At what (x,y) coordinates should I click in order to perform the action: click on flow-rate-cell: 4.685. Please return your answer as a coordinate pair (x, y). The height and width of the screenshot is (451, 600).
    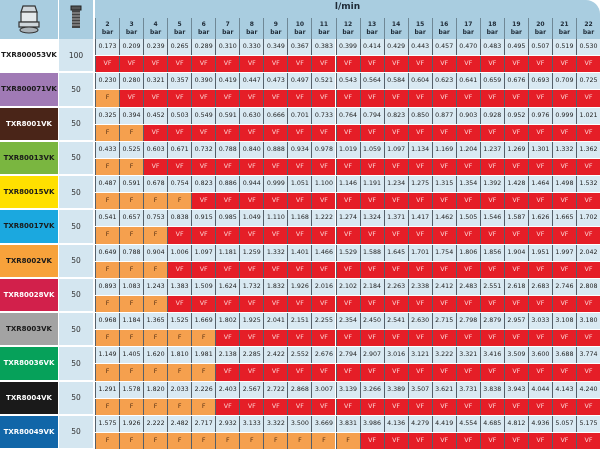
    Looking at the image, I should click on (491, 423).